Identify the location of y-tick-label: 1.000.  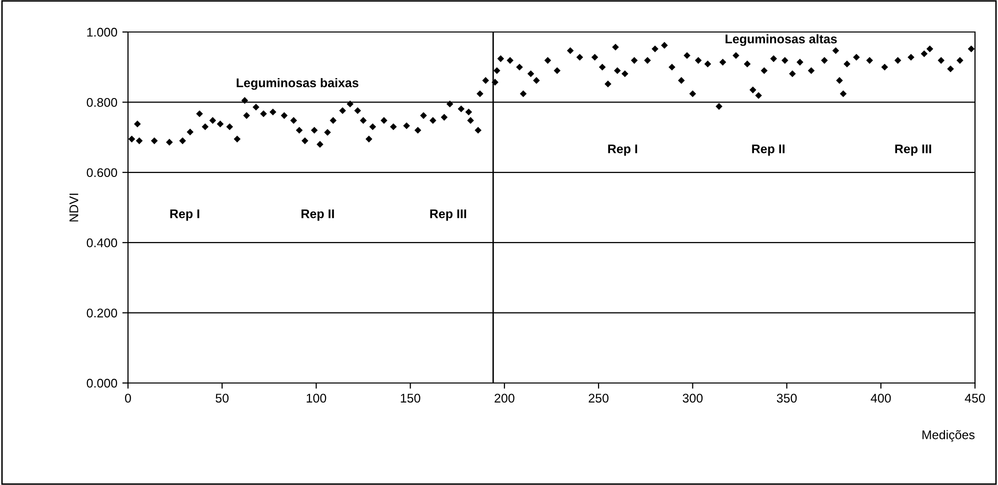
(102, 32).